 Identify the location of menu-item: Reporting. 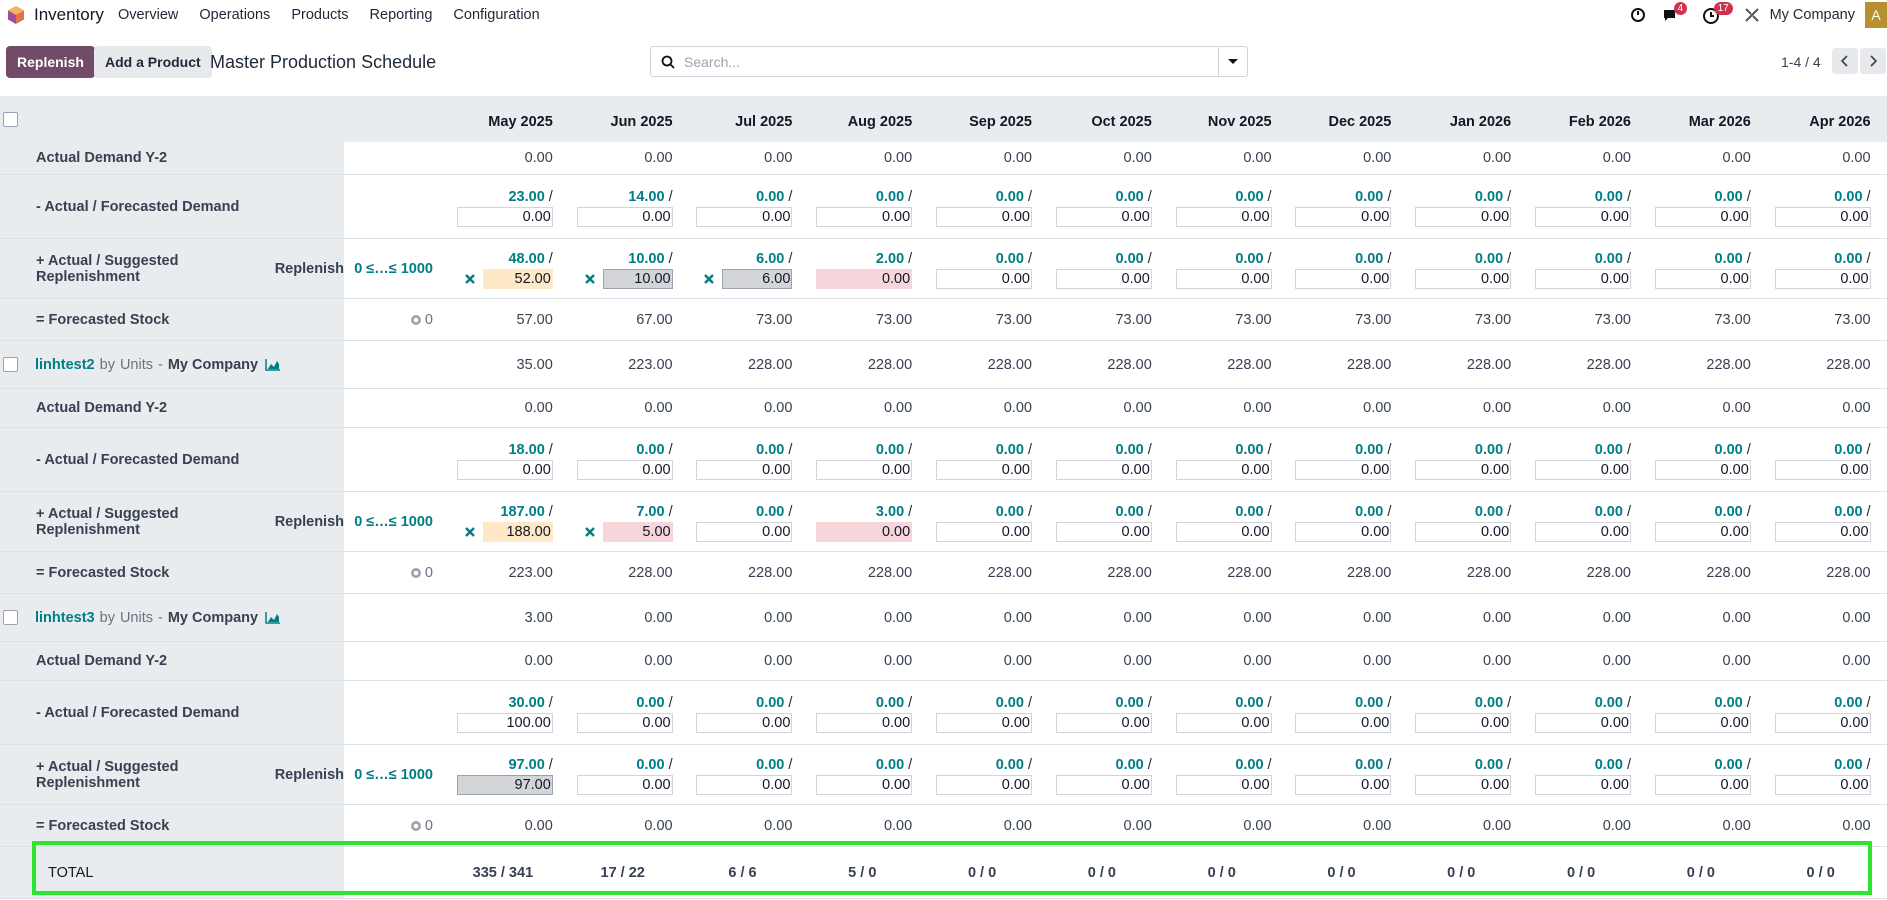
(401, 15).